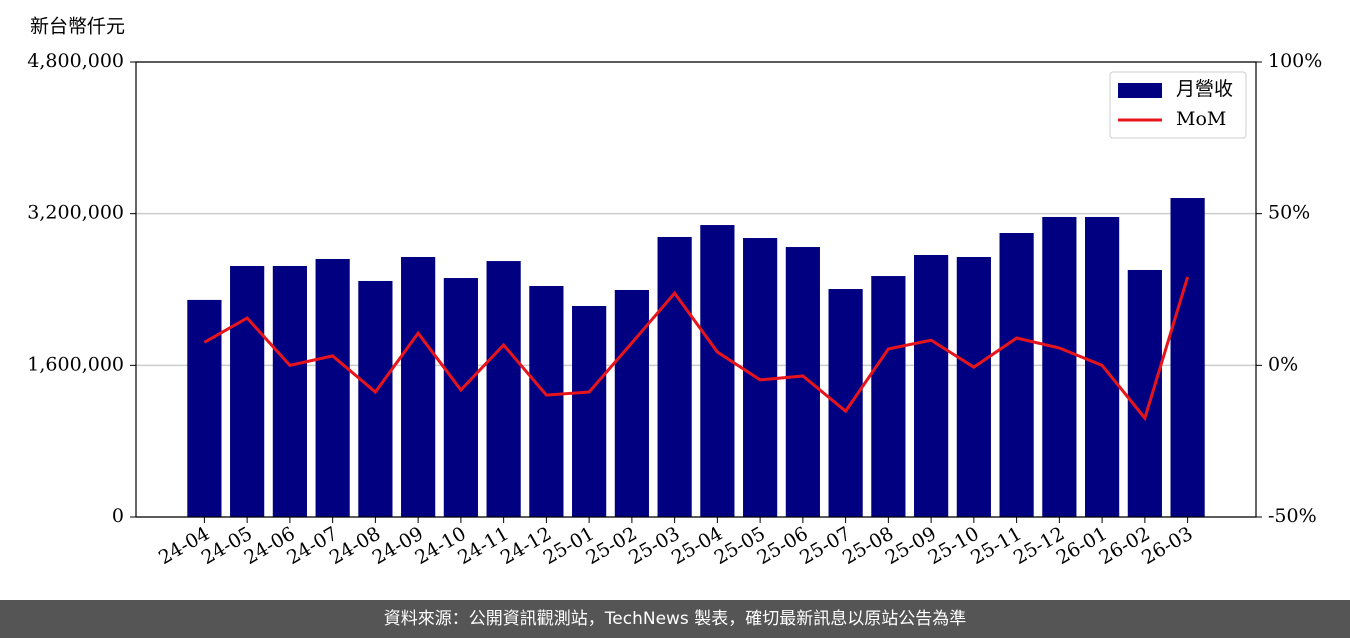  I want to click on y-axis-label: 新台幣仟元, so click(77, 27).